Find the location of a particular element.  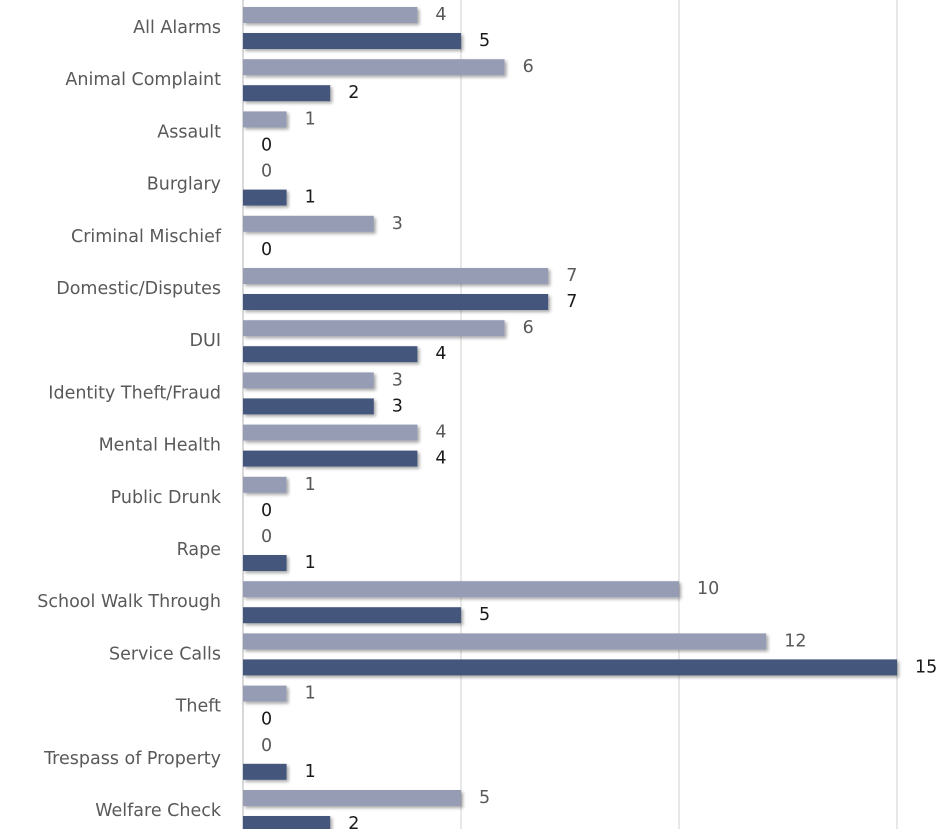

category-label-burglary: Burglary is located at coordinates (184, 185).